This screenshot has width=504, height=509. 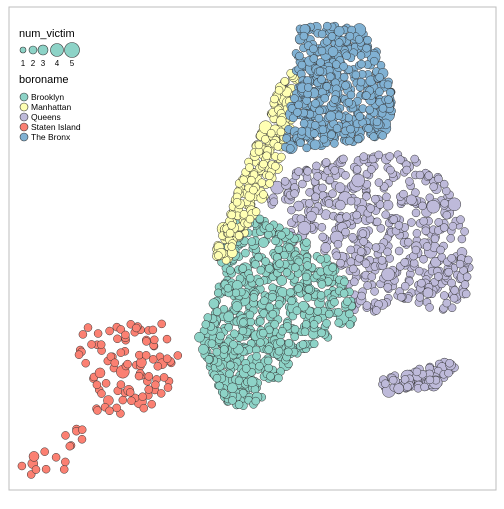 I want to click on legend-borough-swatch, so click(x=24, y=117).